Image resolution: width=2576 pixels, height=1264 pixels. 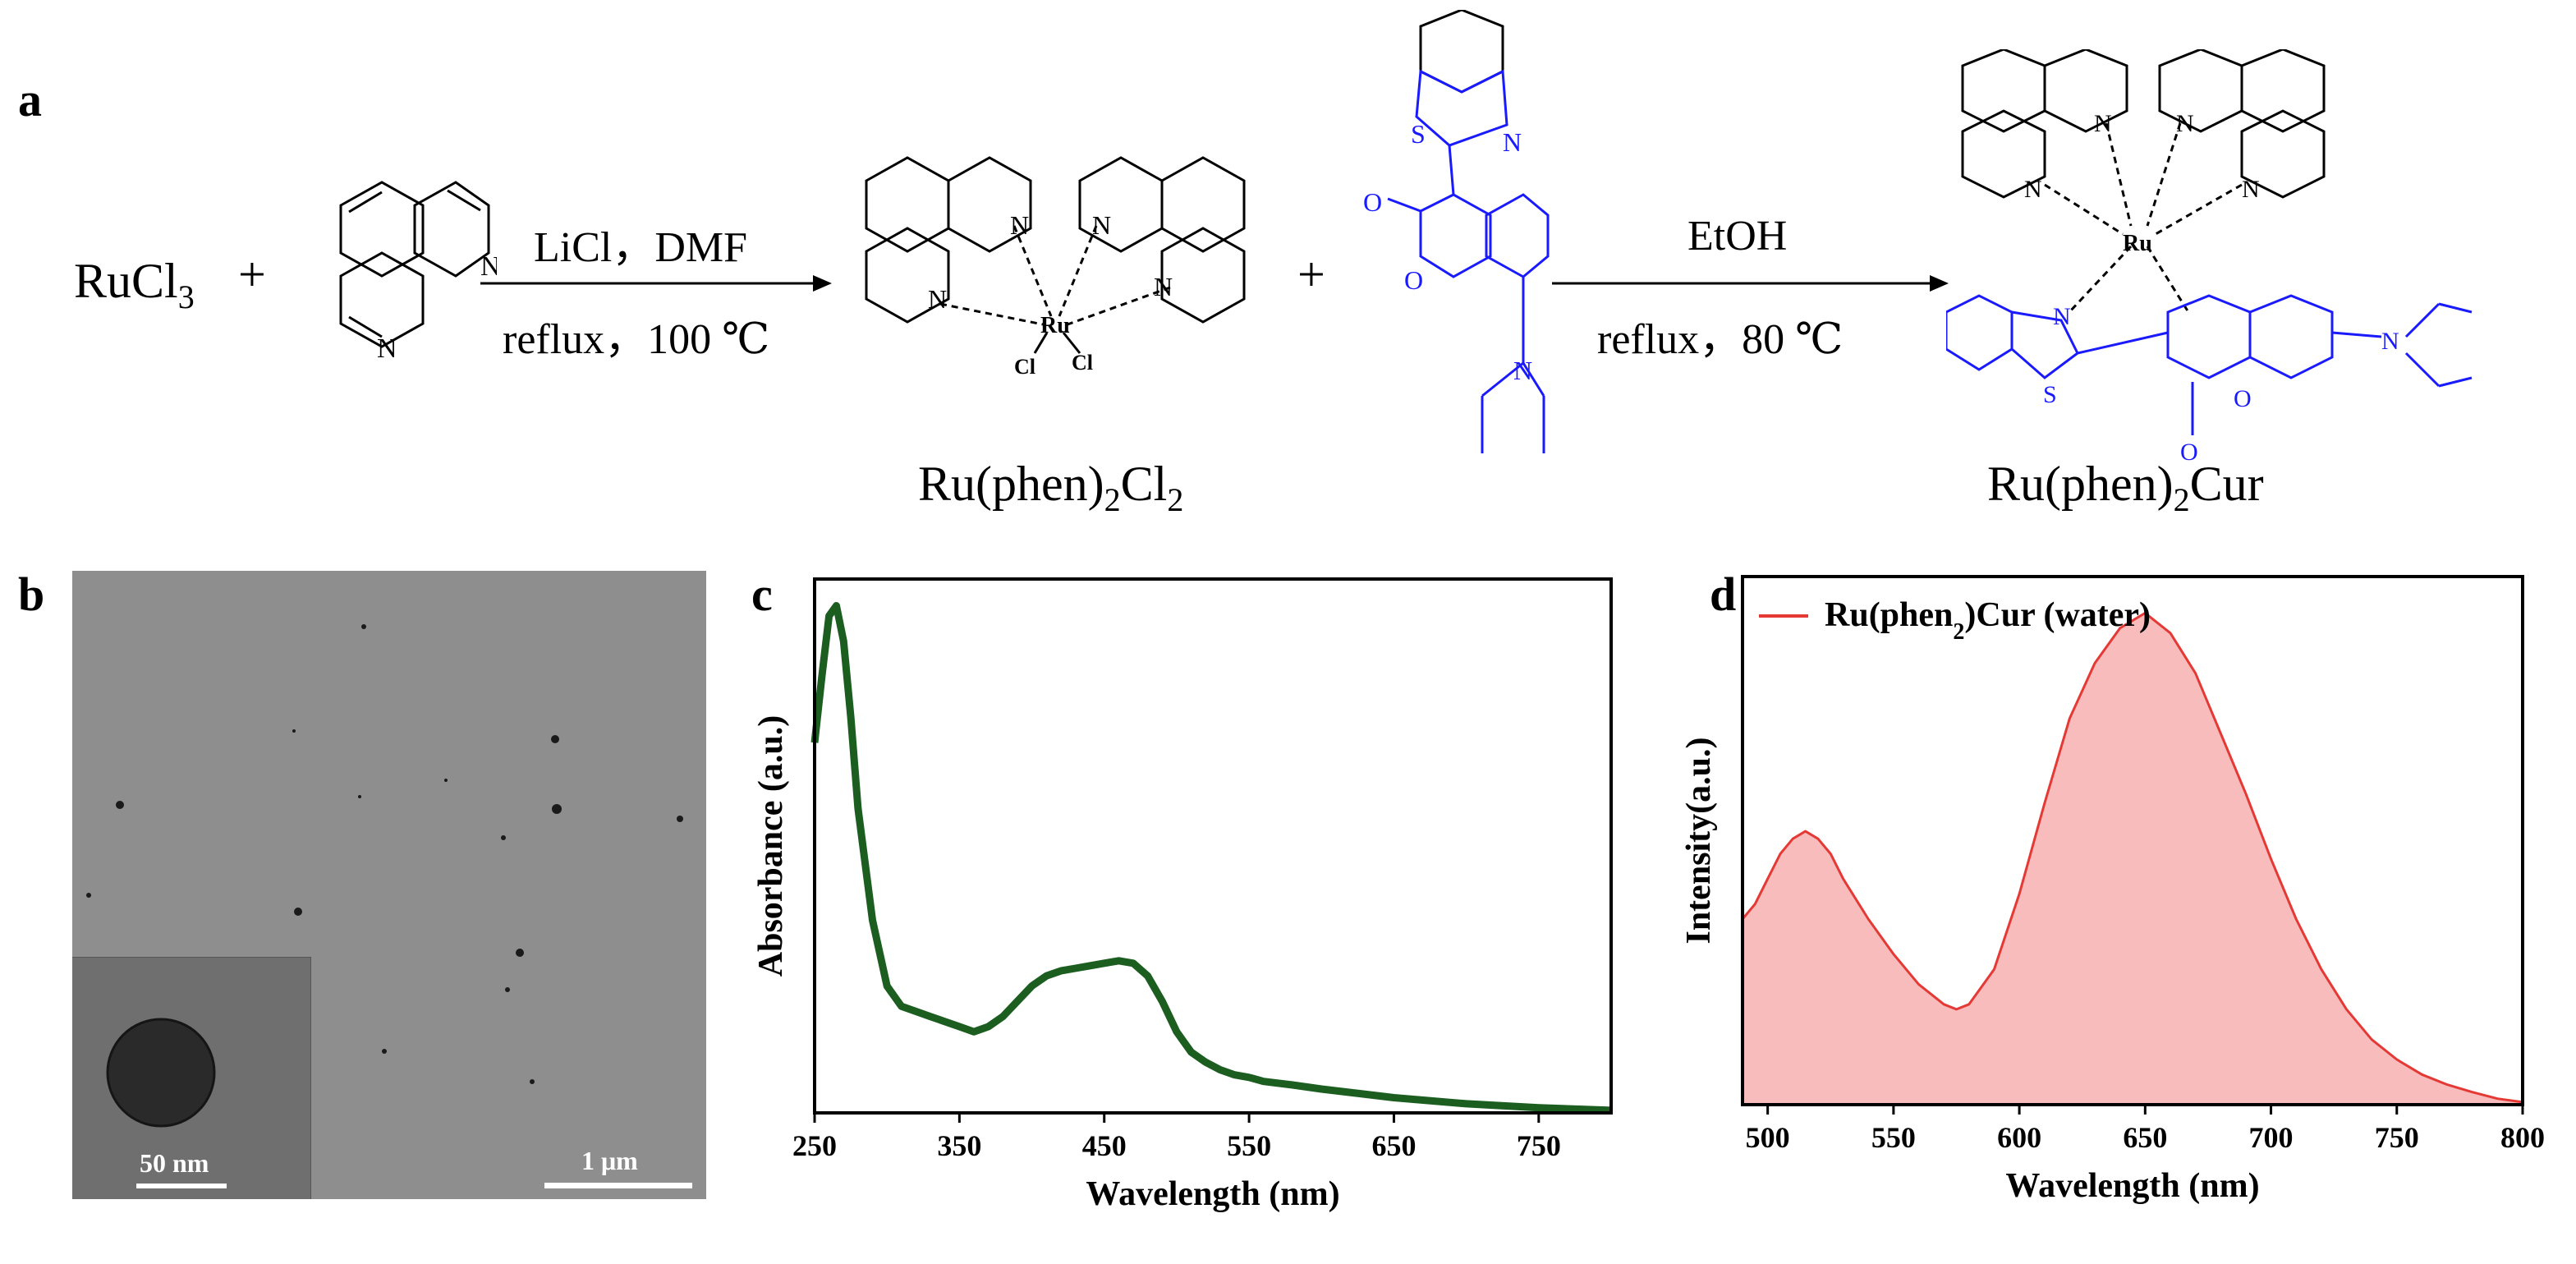 I want to click on tem-image: 50 nm 1 μm, so click(x=389, y=885).